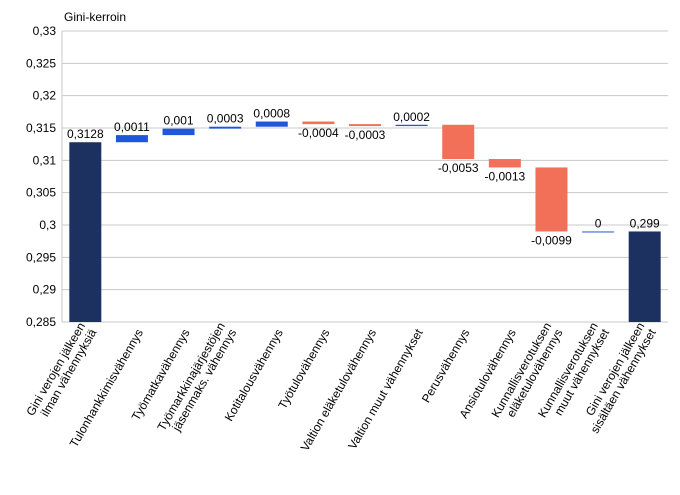  I want to click on x-tick-label: Perusvähennys, so click(445, 366).